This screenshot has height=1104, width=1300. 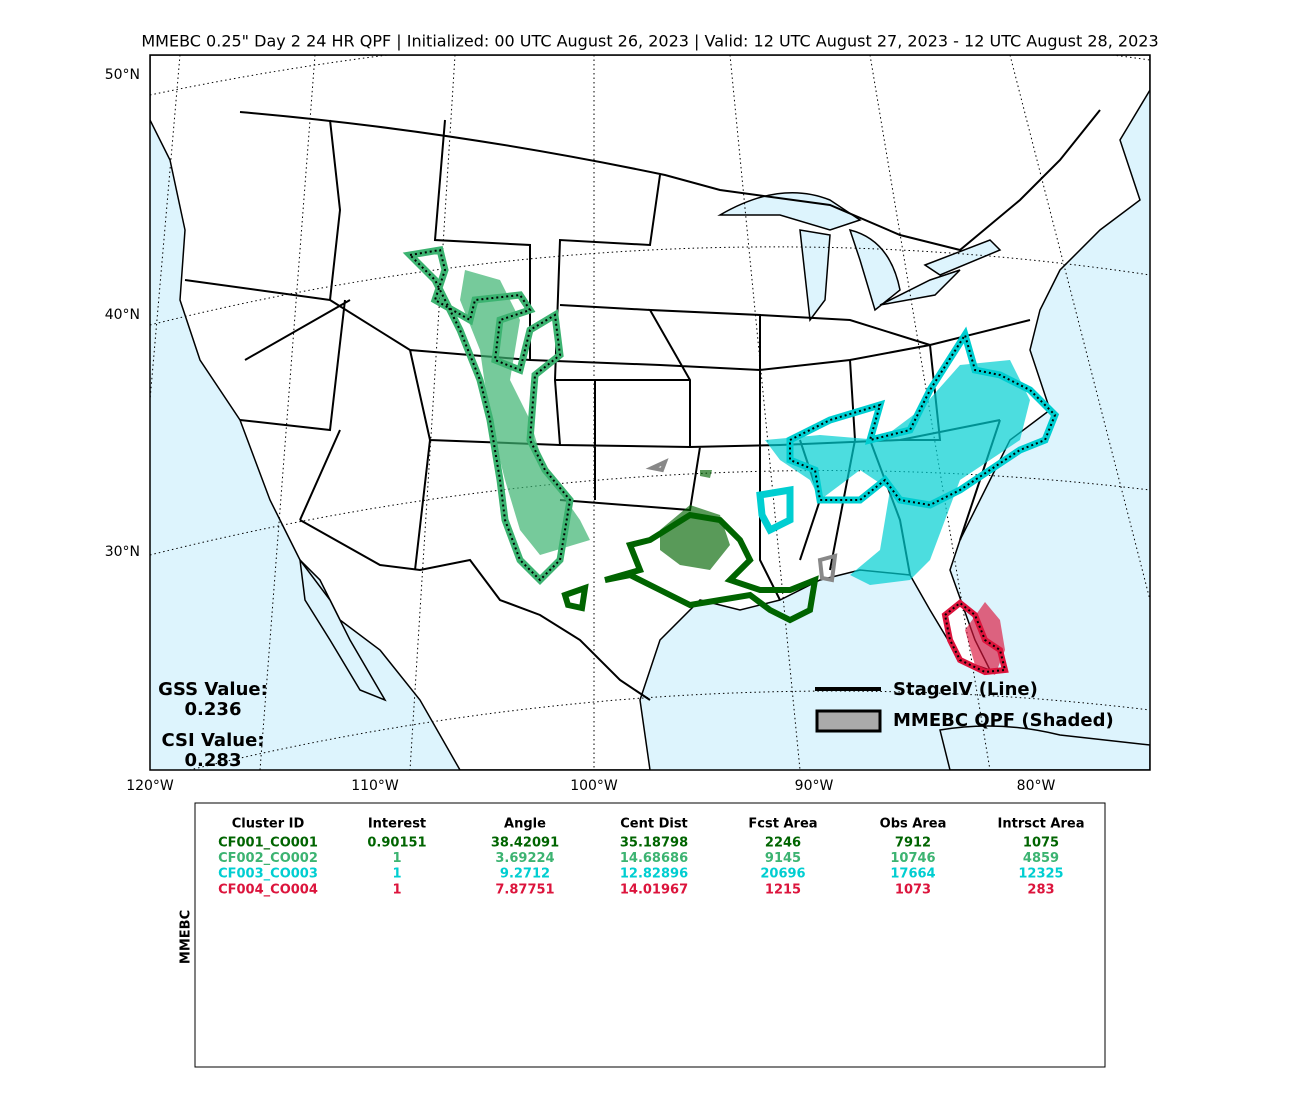 I want to click on lon-labels: 120°W 110°W 100°W 90°W 80°W, so click(x=590, y=786).